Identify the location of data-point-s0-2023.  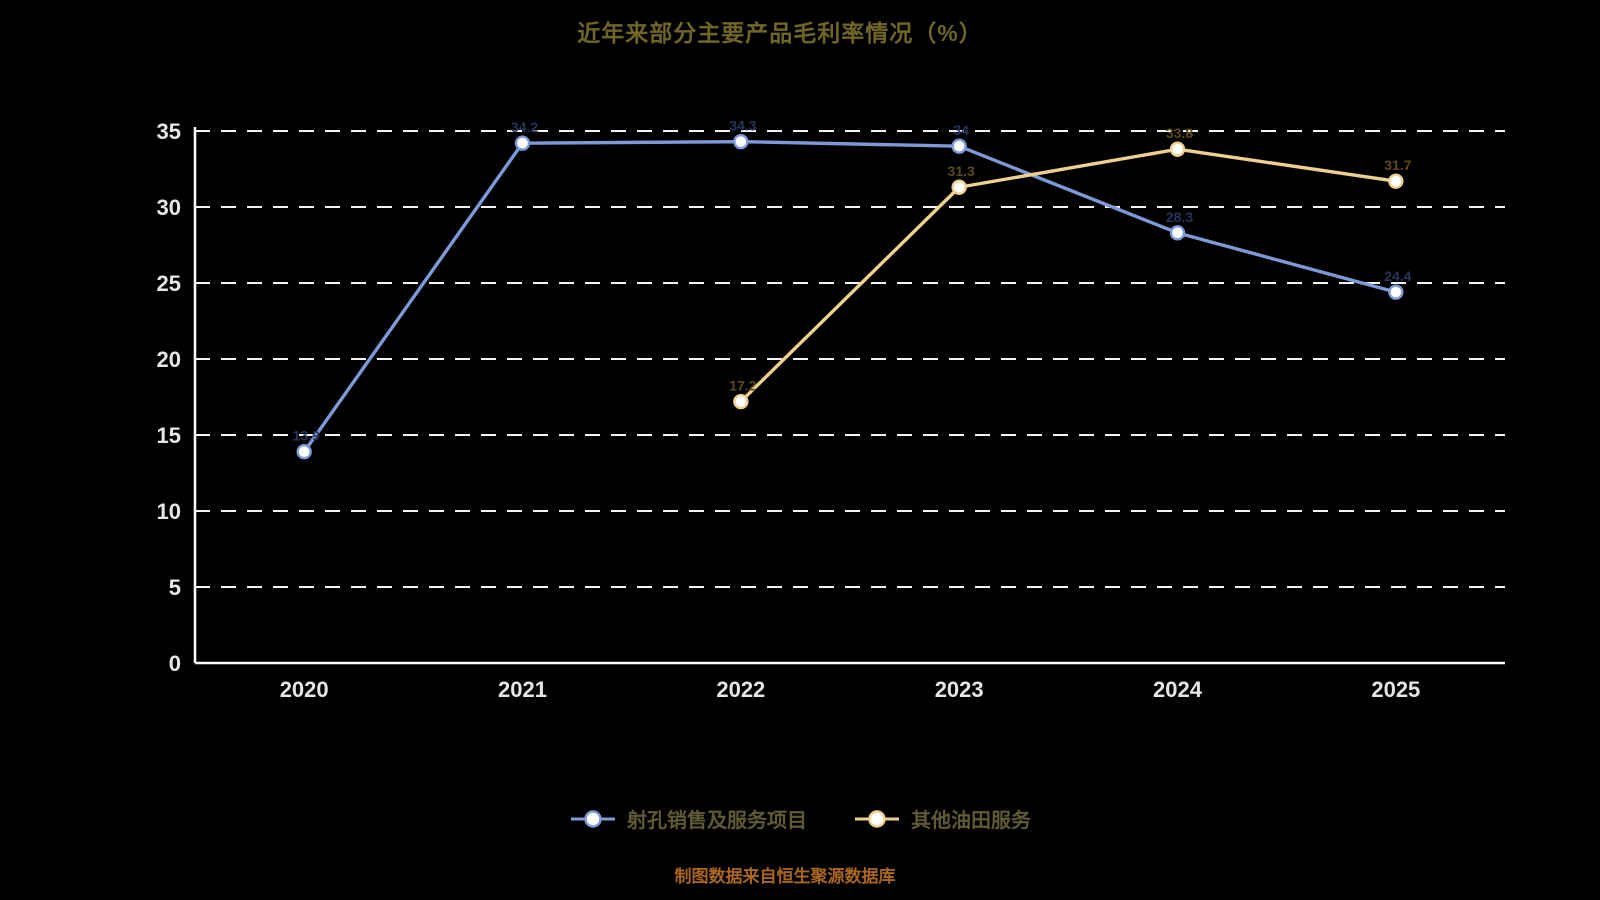
(959, 146).